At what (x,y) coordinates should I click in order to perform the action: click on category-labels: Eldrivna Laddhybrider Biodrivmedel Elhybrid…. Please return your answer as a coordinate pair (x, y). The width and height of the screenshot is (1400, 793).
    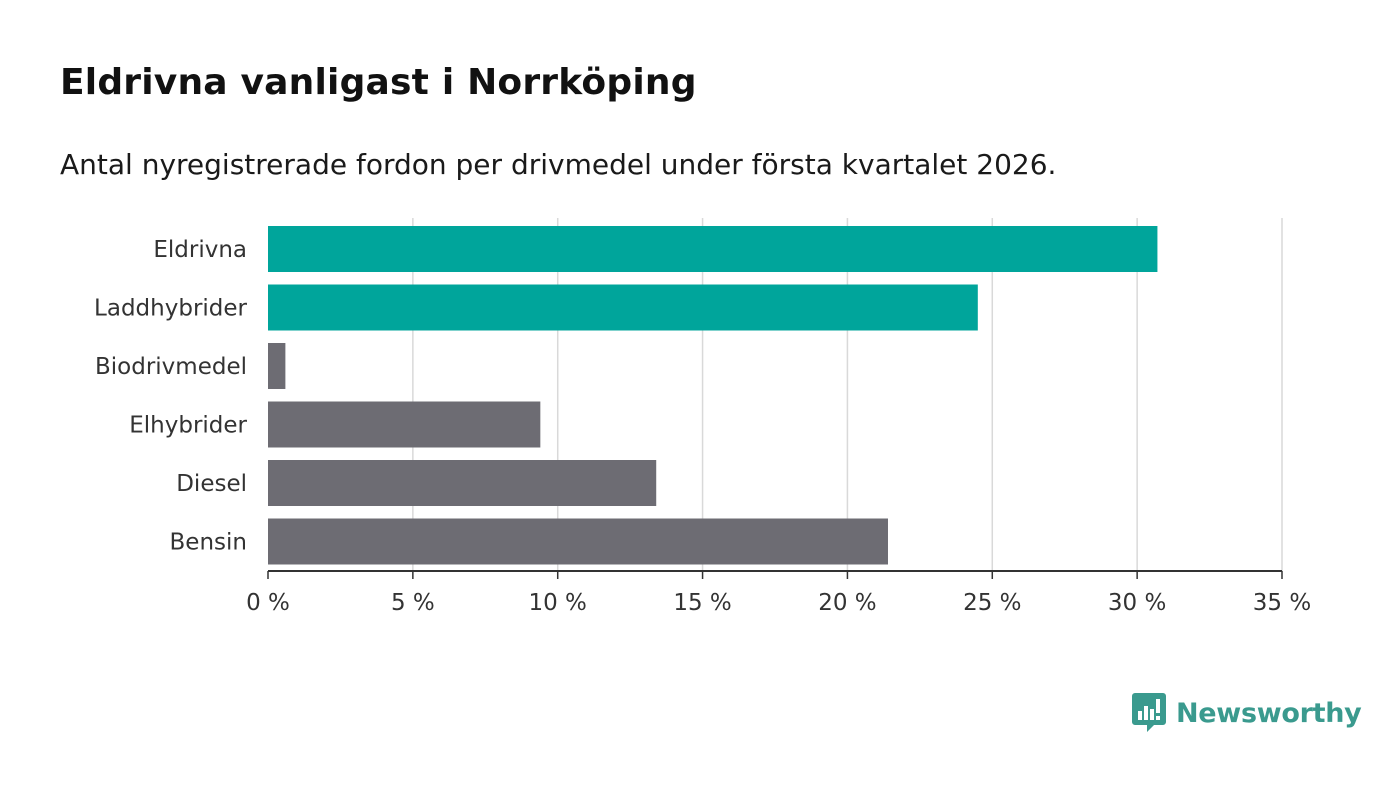
    Looking at the image, I should click on (170, 396).